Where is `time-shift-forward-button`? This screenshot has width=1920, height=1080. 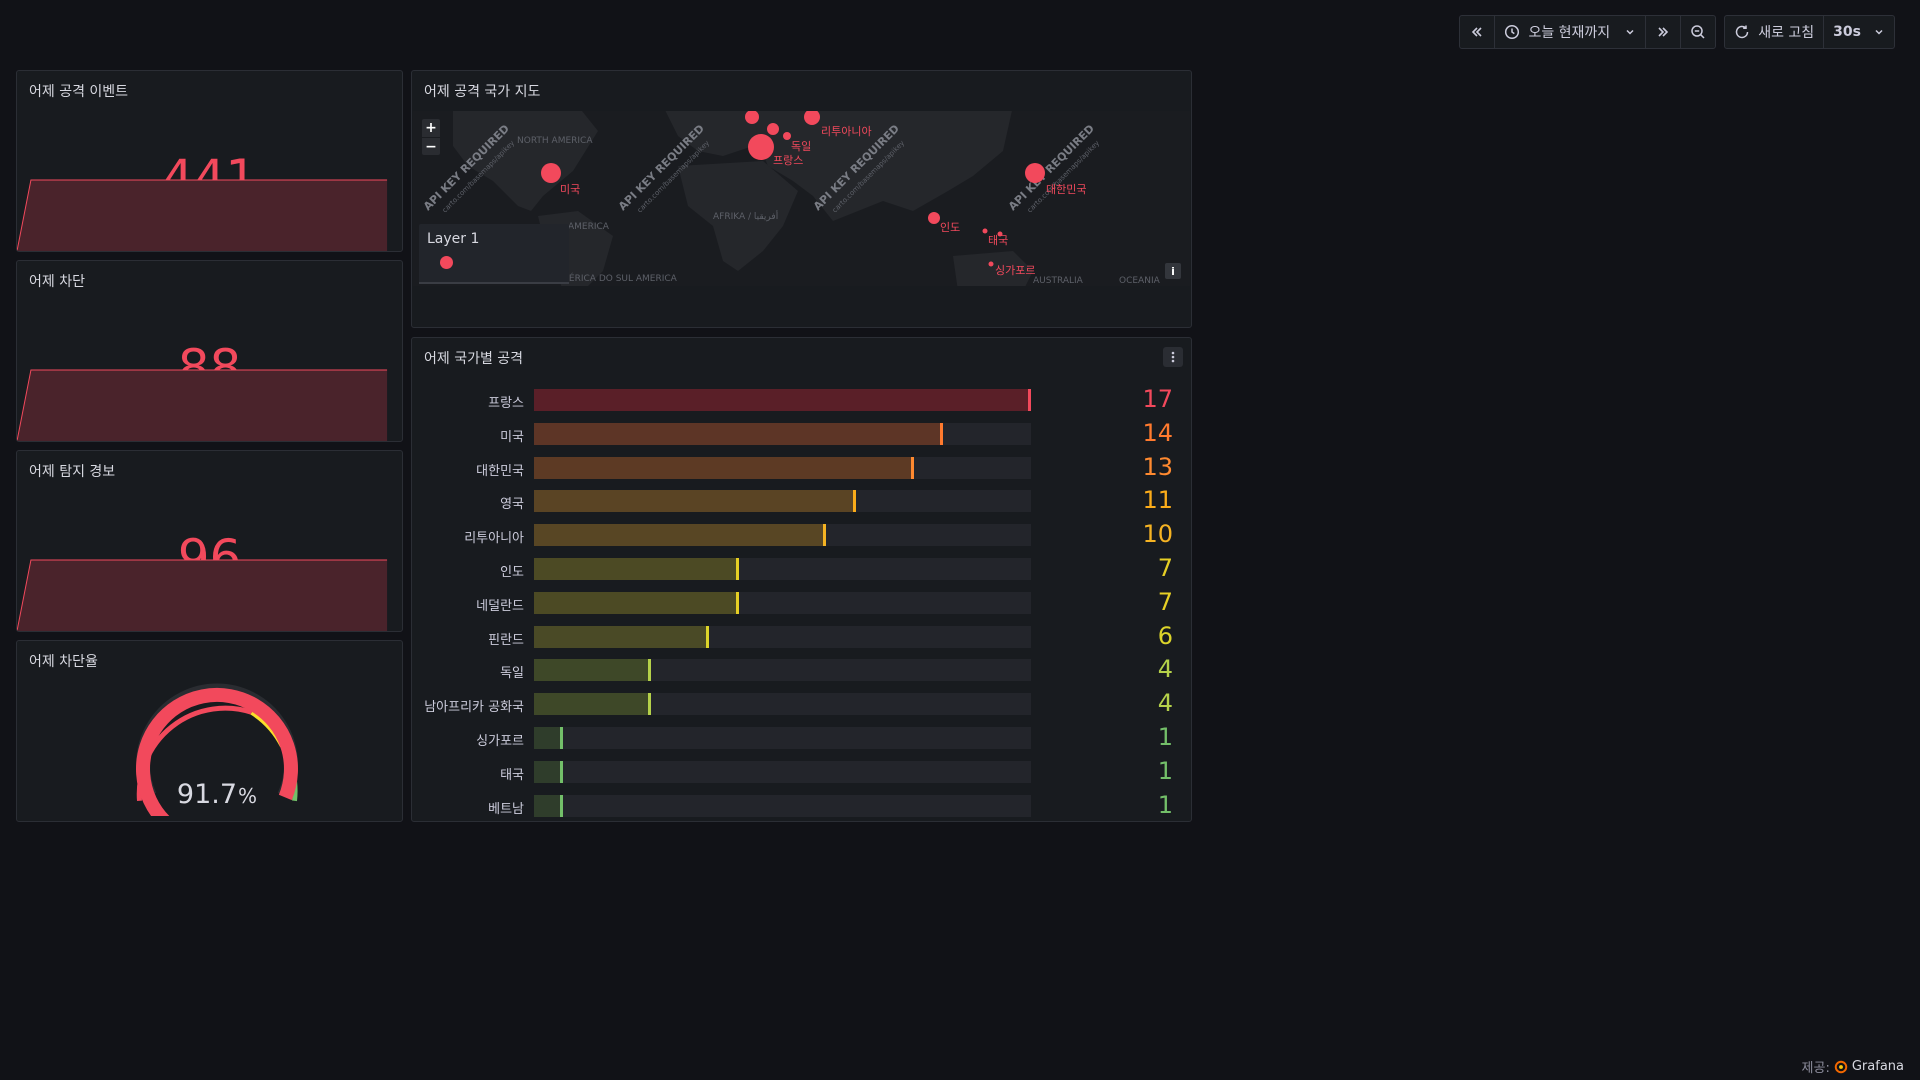
time-shift-forward-button is located at coordinates (1662, 32).